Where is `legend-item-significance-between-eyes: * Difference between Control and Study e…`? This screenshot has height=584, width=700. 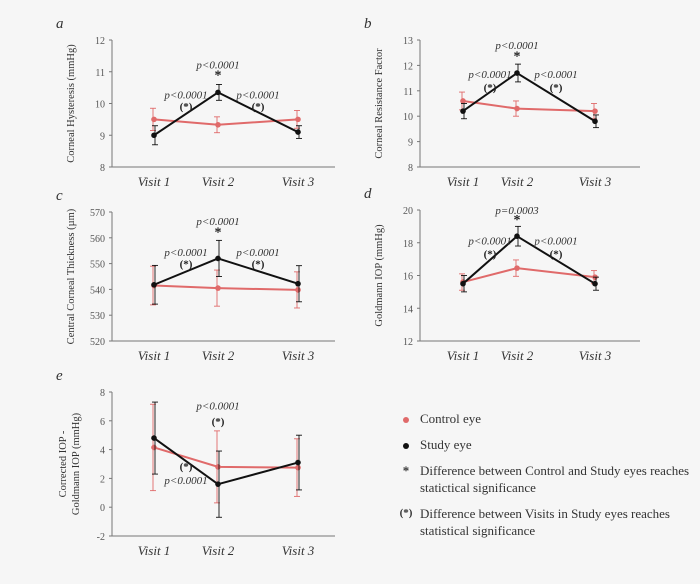 legend-item-significance-between-eyes: * Difference between Control and Study e… is located at coordinates (548, 479).